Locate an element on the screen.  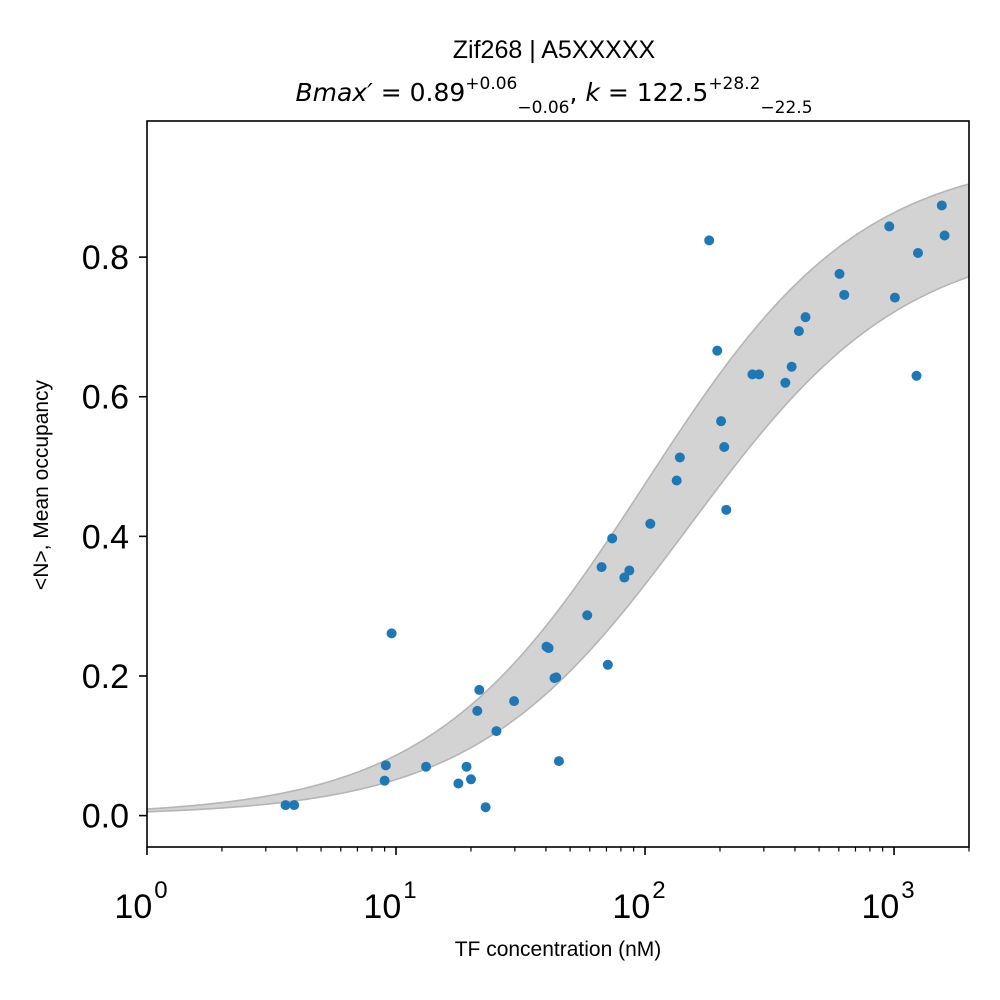
subtitle-bmax-value: 0.89 is located at coordinates (438, 92).